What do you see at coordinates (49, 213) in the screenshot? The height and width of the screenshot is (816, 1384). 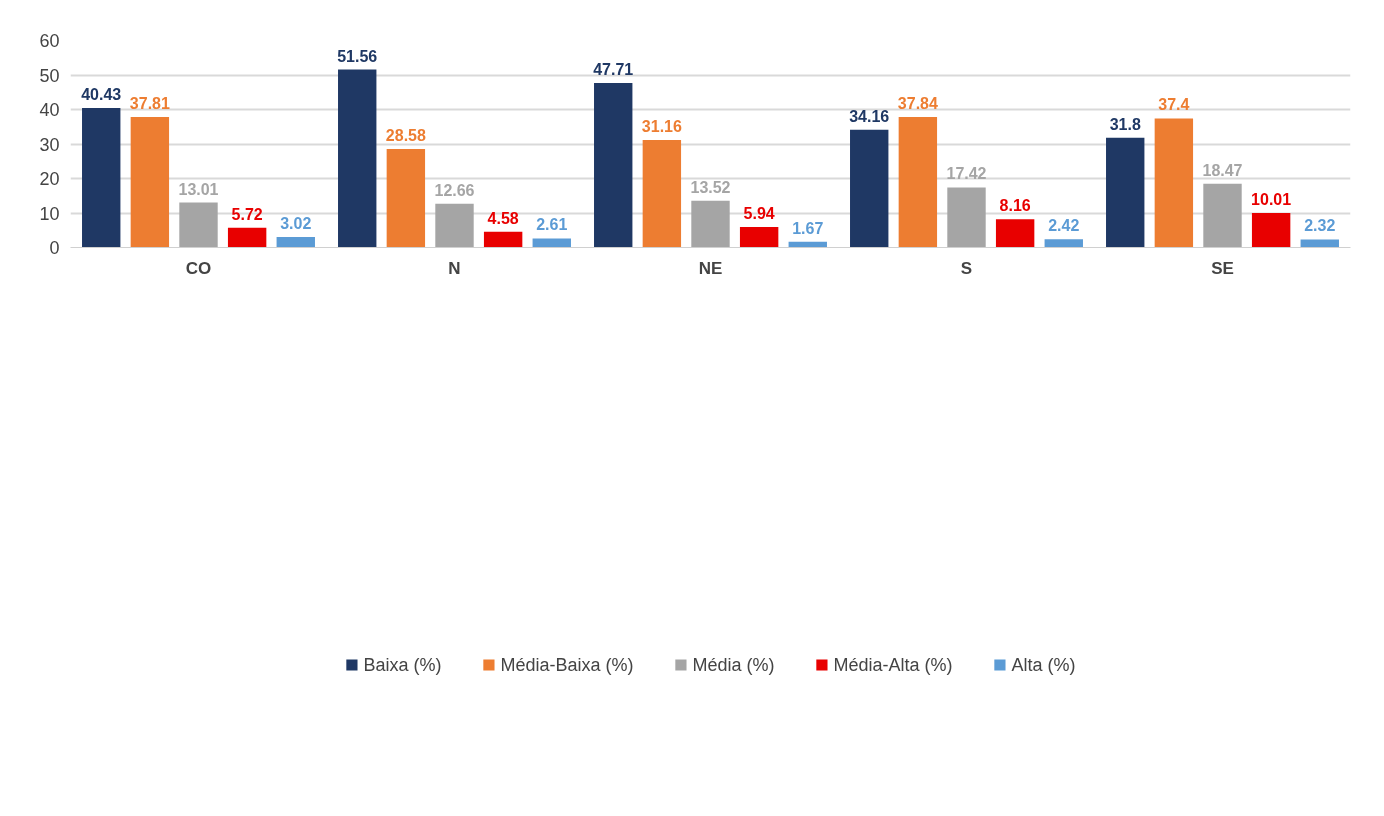 I see `y-tick-label: 10` at bounding box center [49, 213].